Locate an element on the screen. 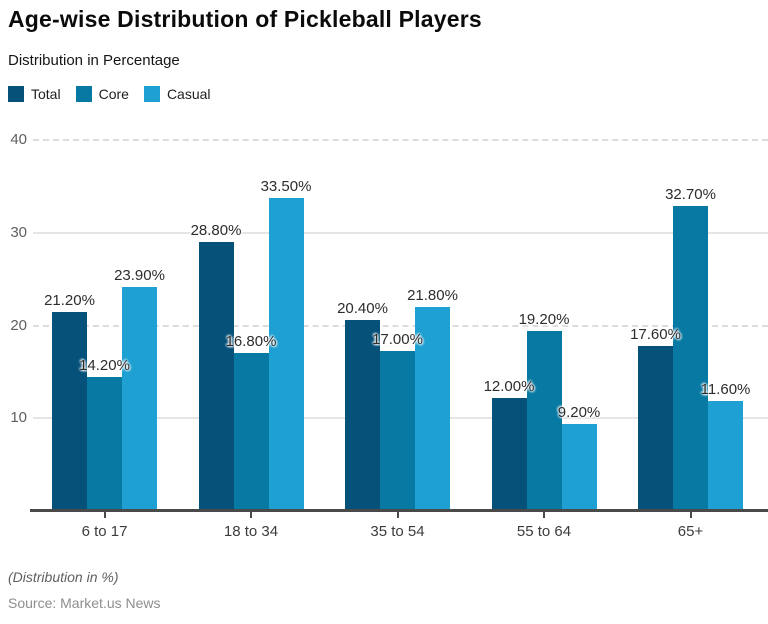  bar-value-label: 19.20% is located at coordinates (544, 319).